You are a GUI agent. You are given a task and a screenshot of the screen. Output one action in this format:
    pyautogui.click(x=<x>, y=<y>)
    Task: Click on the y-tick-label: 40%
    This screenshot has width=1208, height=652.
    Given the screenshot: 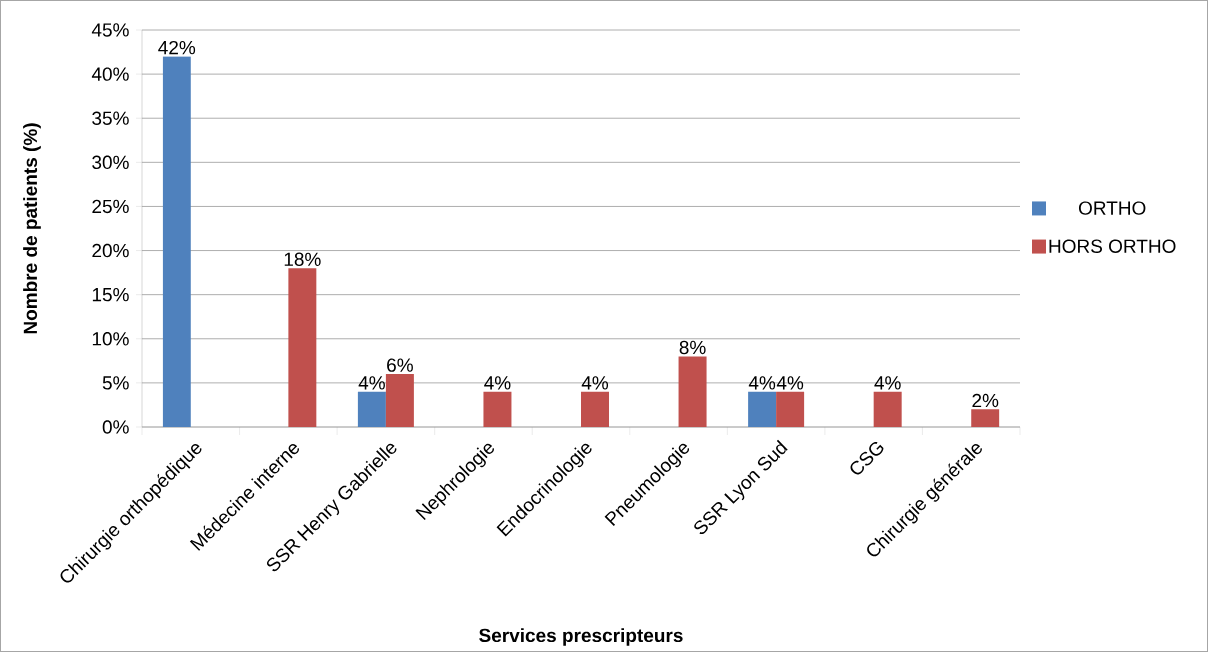 What is the action you would take?
    pyautogui.click(x=110, y=74)
    